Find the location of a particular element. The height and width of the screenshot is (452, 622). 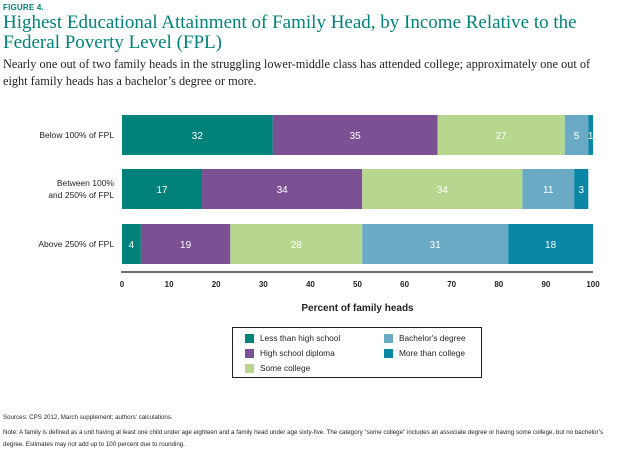

category-label: Below 100% of FPL is located at coordinates (76, 135).